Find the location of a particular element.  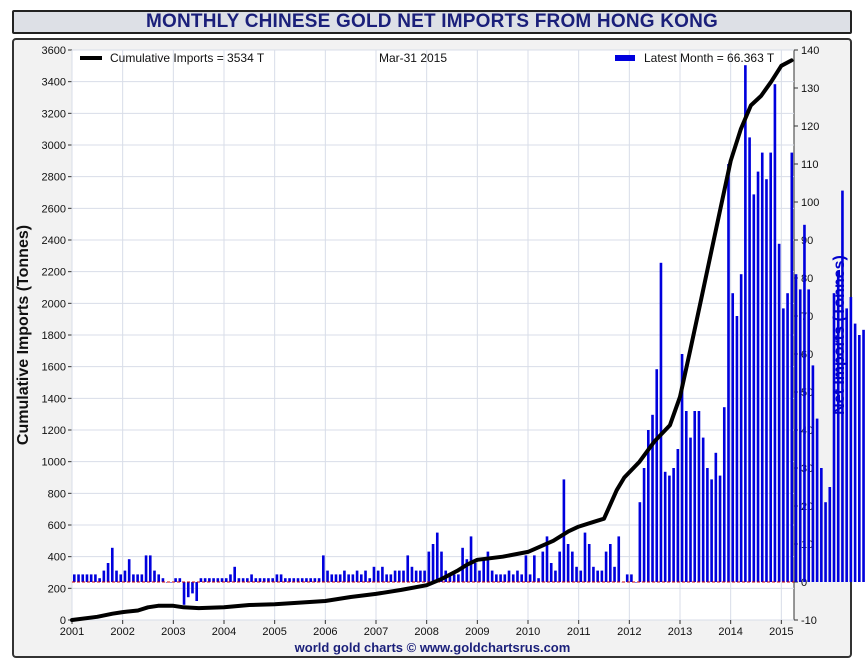

y-right-tick-label: 130 is located at coordinates (810, 89).